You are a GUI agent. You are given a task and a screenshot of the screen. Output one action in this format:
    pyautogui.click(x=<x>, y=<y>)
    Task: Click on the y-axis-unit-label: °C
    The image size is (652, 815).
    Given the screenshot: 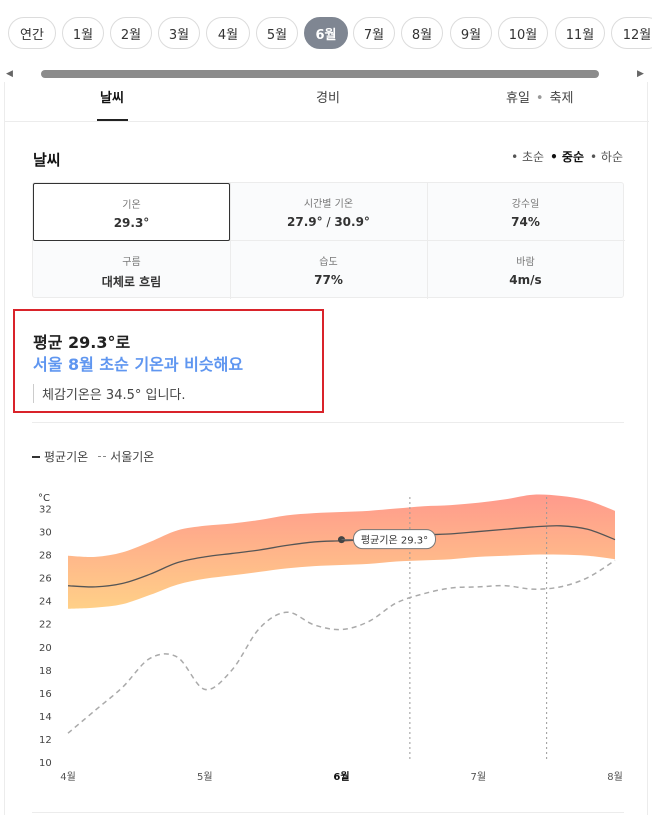 What is the action you would take?
    pyautogui.click(x=44, y=498)
    